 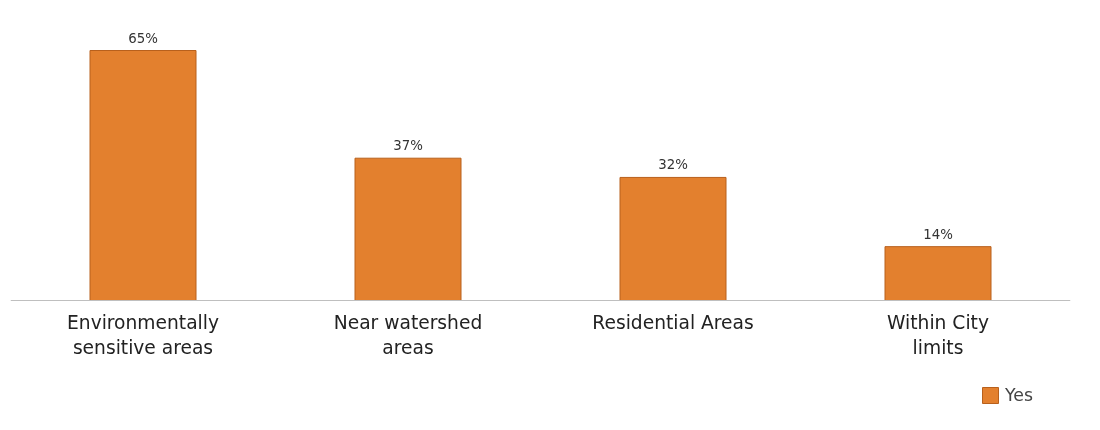 I want to click on data-label: 37%, so click(x=408, y=146).